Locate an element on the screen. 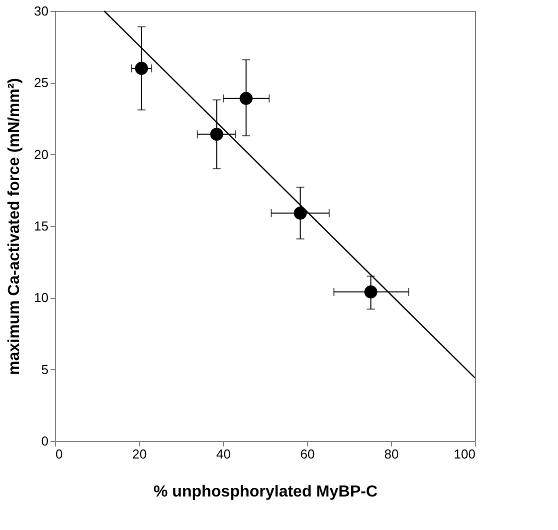 The height and width of the screenshot is (530, 558). y-tick-label: 5 is located at coordinates (44, 369).